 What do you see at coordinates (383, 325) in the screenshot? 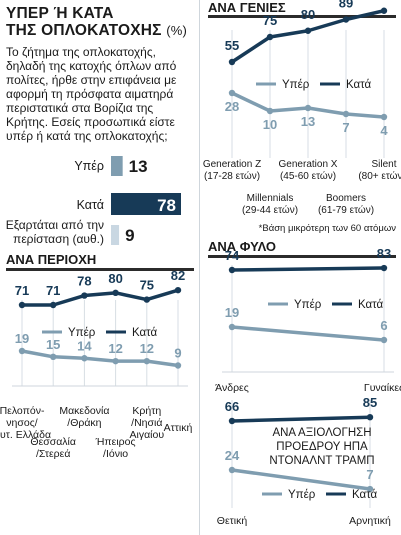
I see `data-label-for: 6` at bounding box center [383, 325].